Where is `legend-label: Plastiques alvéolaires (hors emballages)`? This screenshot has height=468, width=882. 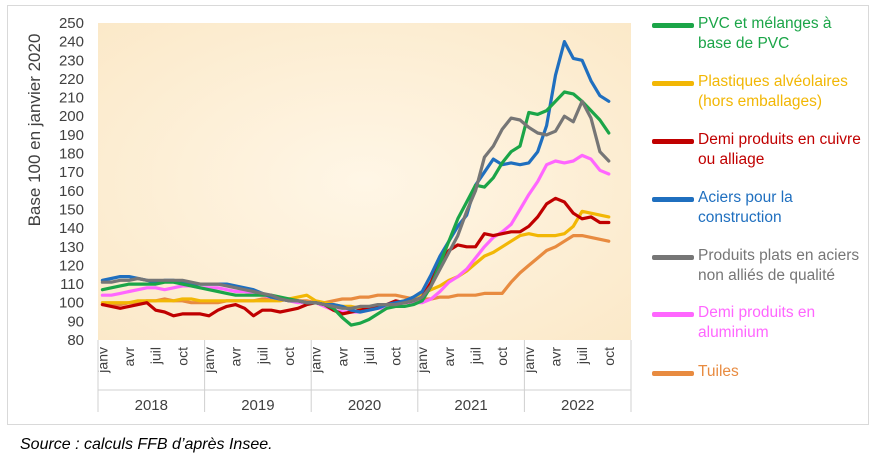 legend-label: Plastiques alvéolaires (hors emballages) is located at coordinates (773, 91).